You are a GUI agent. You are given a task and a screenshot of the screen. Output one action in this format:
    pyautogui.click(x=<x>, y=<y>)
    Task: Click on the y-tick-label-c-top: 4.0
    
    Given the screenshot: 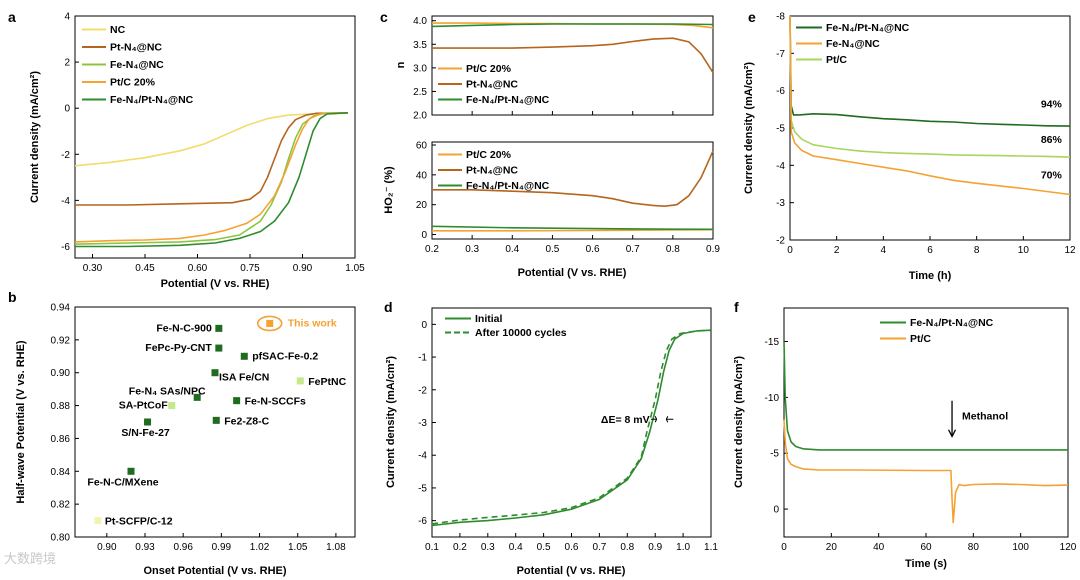 What is the action you would take?
    pyautogui.click(x=420, y=21)
    